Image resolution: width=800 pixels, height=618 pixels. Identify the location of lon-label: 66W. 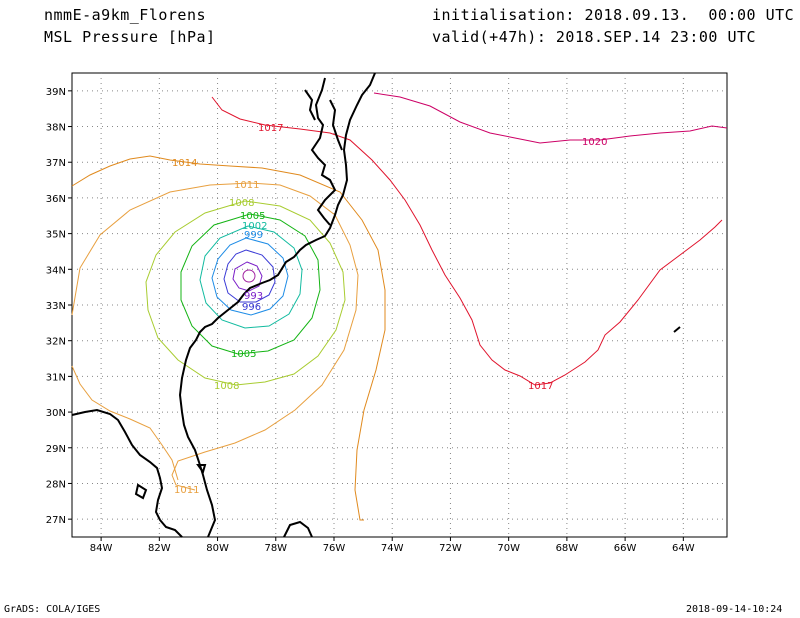
(625, 548).